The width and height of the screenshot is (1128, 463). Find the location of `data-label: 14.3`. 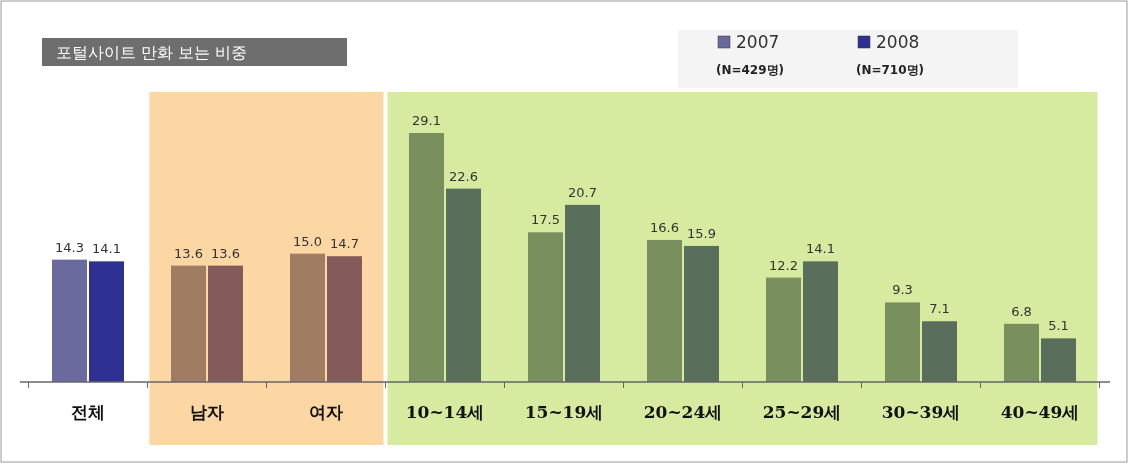

data-label: 14.3 is located at coordinates (69, 247).